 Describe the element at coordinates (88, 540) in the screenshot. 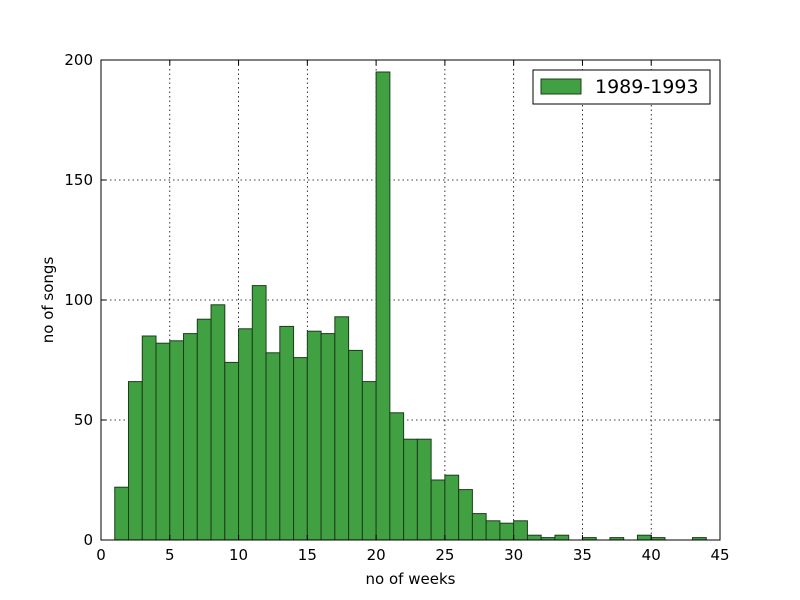

I see `y-tick-label: 0` at that location.